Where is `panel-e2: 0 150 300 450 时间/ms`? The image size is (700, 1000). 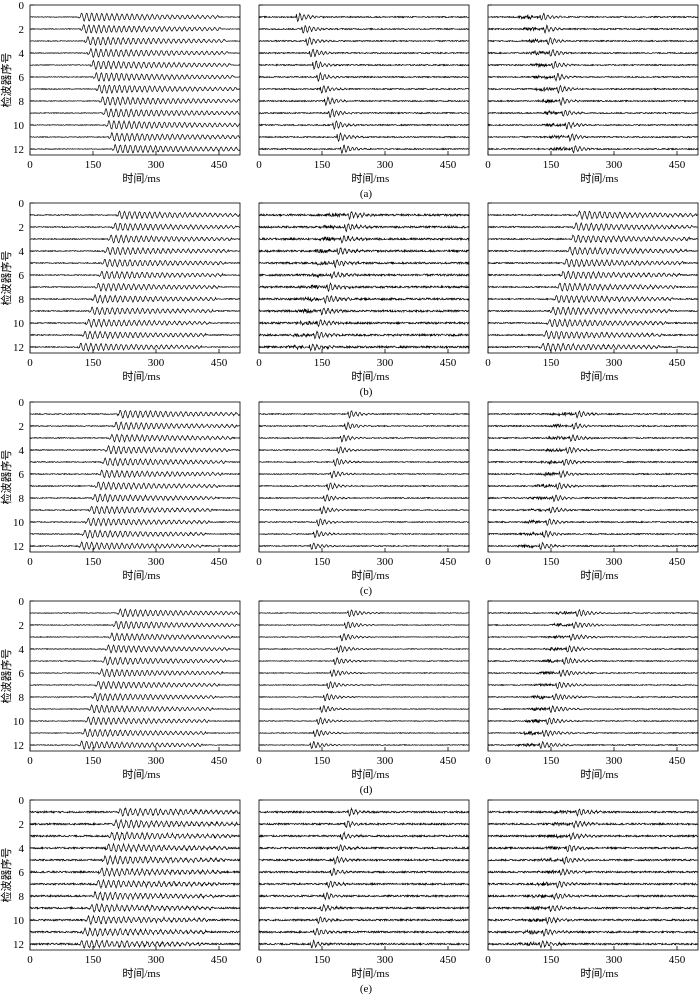 panel-e2: 0 150 300 450 时间/ms is located at coordinates (363, 889).